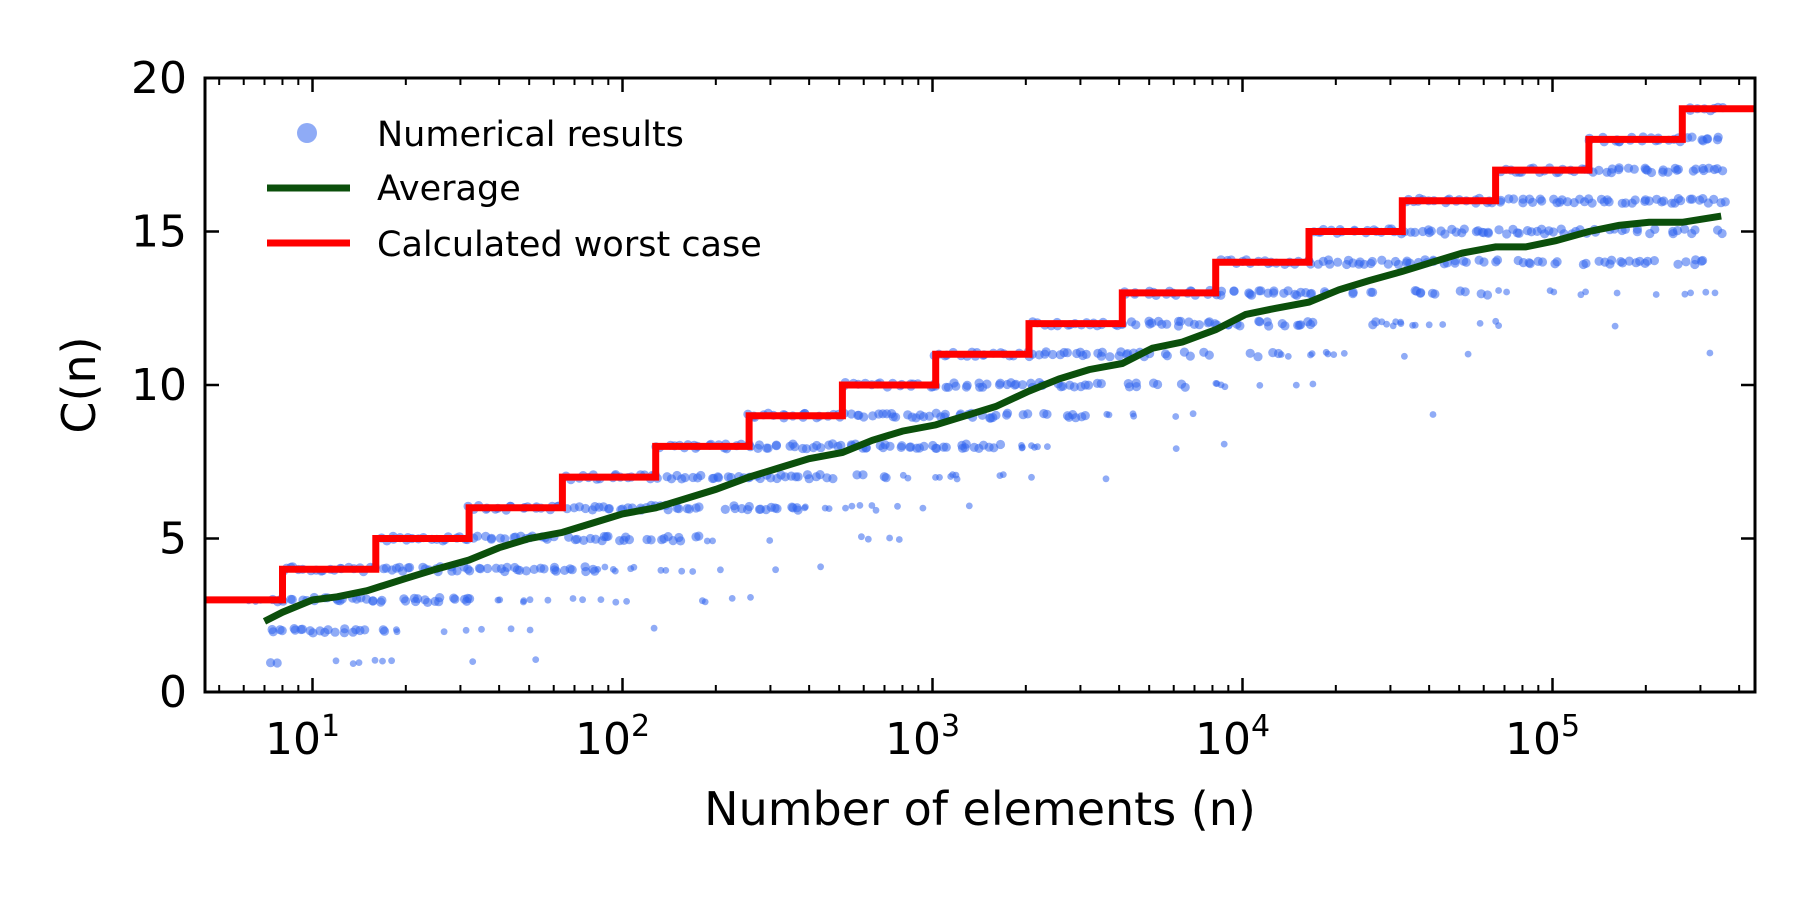 The image size is (1800, 900). Describe the element at coordinates (569, 245) in the screenshot. I see `legend-label-worst: Calculated worst case` at that location.